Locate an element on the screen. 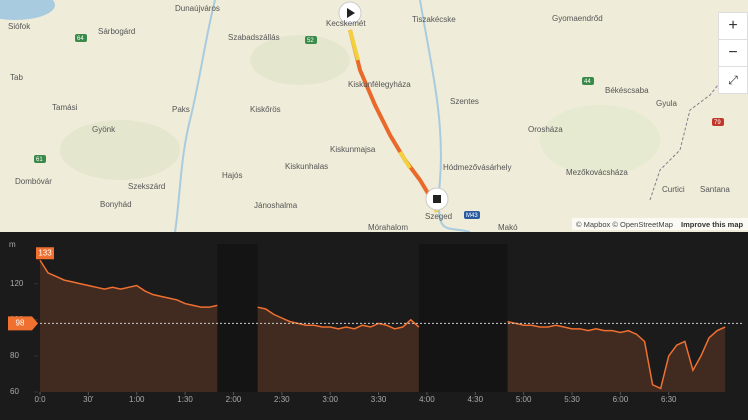 The width and height of the screenshot is (748, 420). place: Santana is located at coordinates (715, 189).